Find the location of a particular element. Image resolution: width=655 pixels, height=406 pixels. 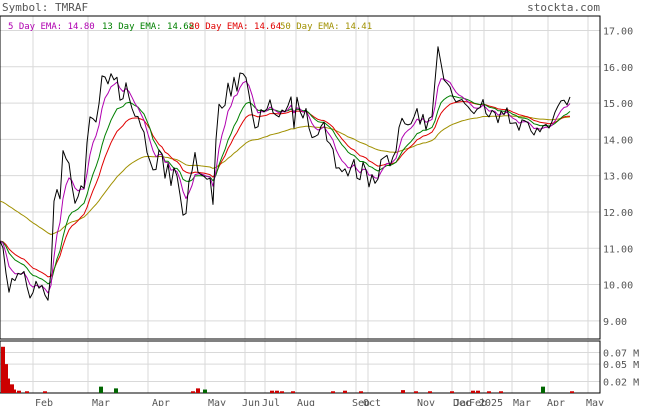

price-tick-label: 9.00 is located at coordinates (615, 322).